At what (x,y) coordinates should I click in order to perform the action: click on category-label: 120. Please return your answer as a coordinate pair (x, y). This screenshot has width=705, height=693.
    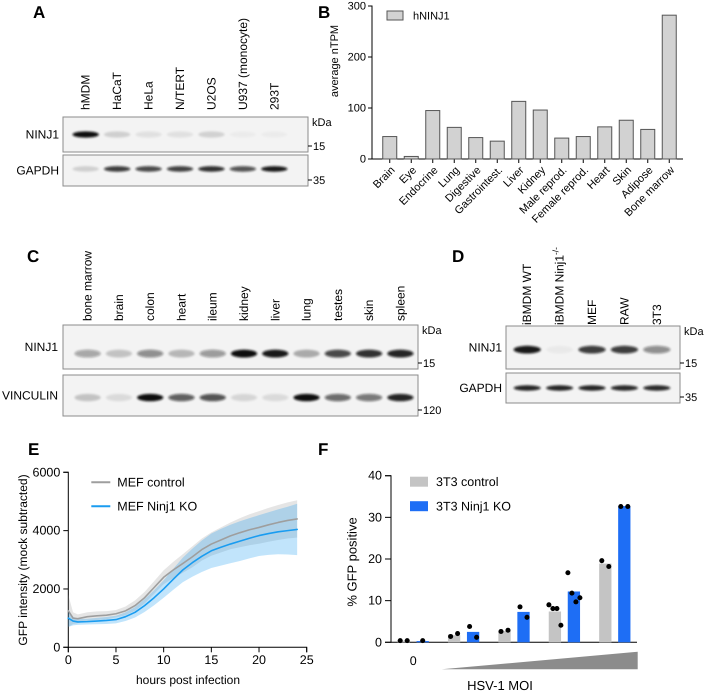
    Looking at the image, I should click on (432, 410).